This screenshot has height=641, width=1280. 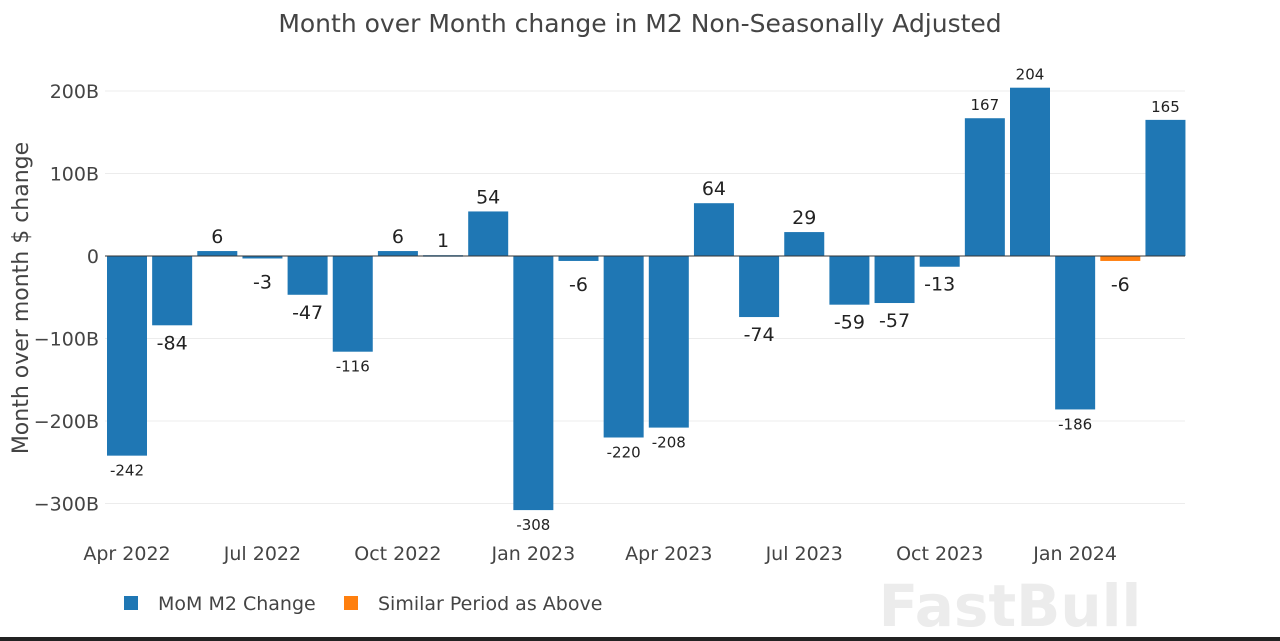 What do you see at coordinates (669, 443) in the screenshot?
I see `data-label: -208` at bounding box center [669, 443].